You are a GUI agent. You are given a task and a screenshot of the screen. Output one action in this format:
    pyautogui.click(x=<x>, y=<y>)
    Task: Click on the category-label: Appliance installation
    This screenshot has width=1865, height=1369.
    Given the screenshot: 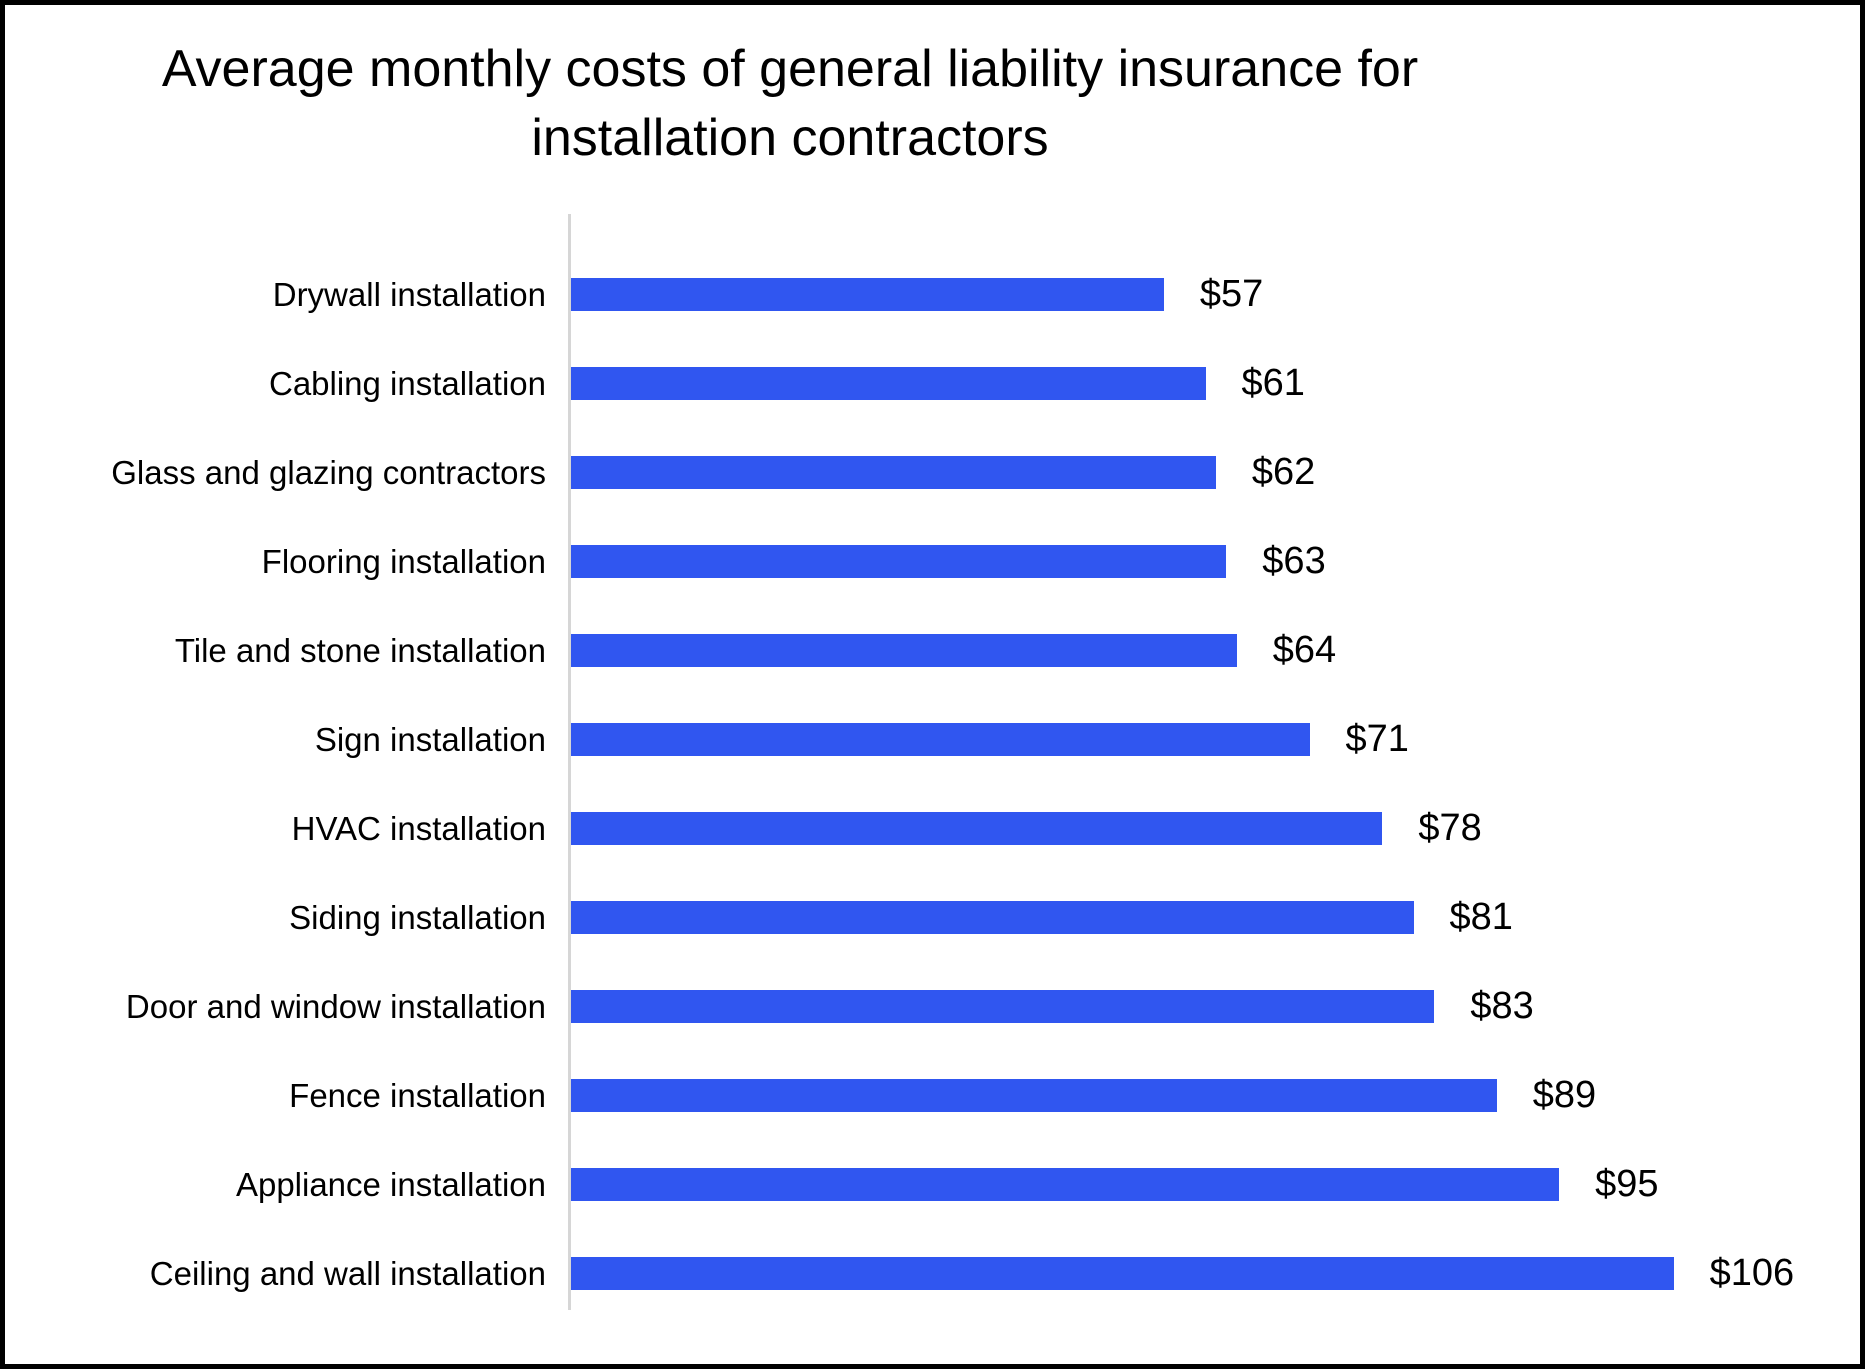 What is the action you would take?
    pyautogui.click(x=390, y=1184)
    